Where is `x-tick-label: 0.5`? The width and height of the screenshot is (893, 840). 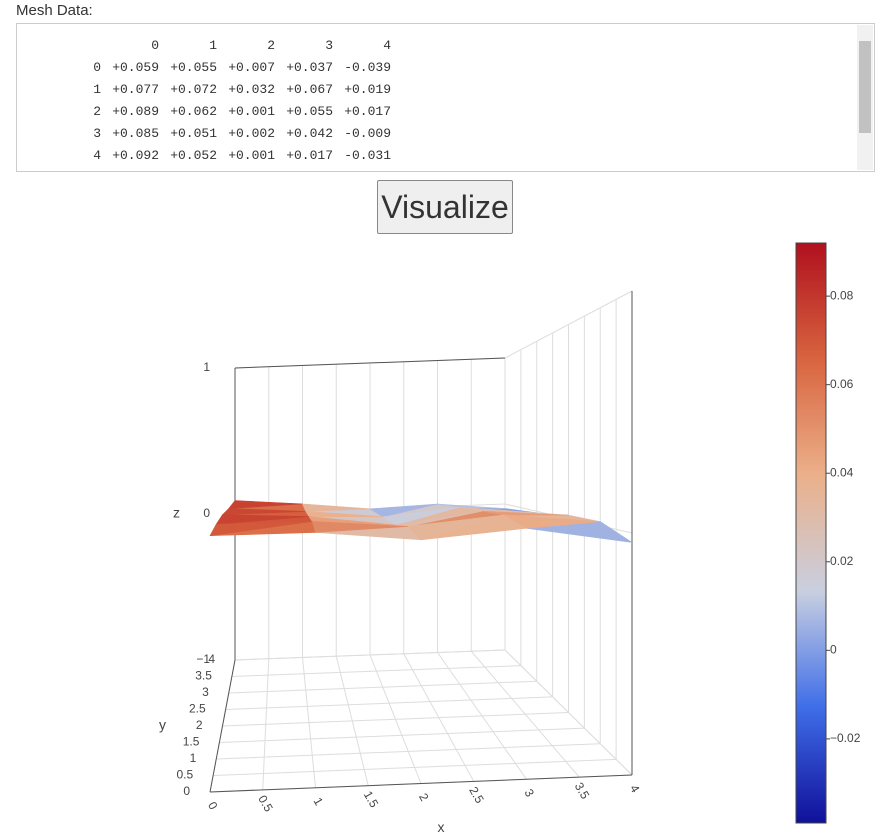
x-tick-label: 0.5 is located at coordinates (265, 804).